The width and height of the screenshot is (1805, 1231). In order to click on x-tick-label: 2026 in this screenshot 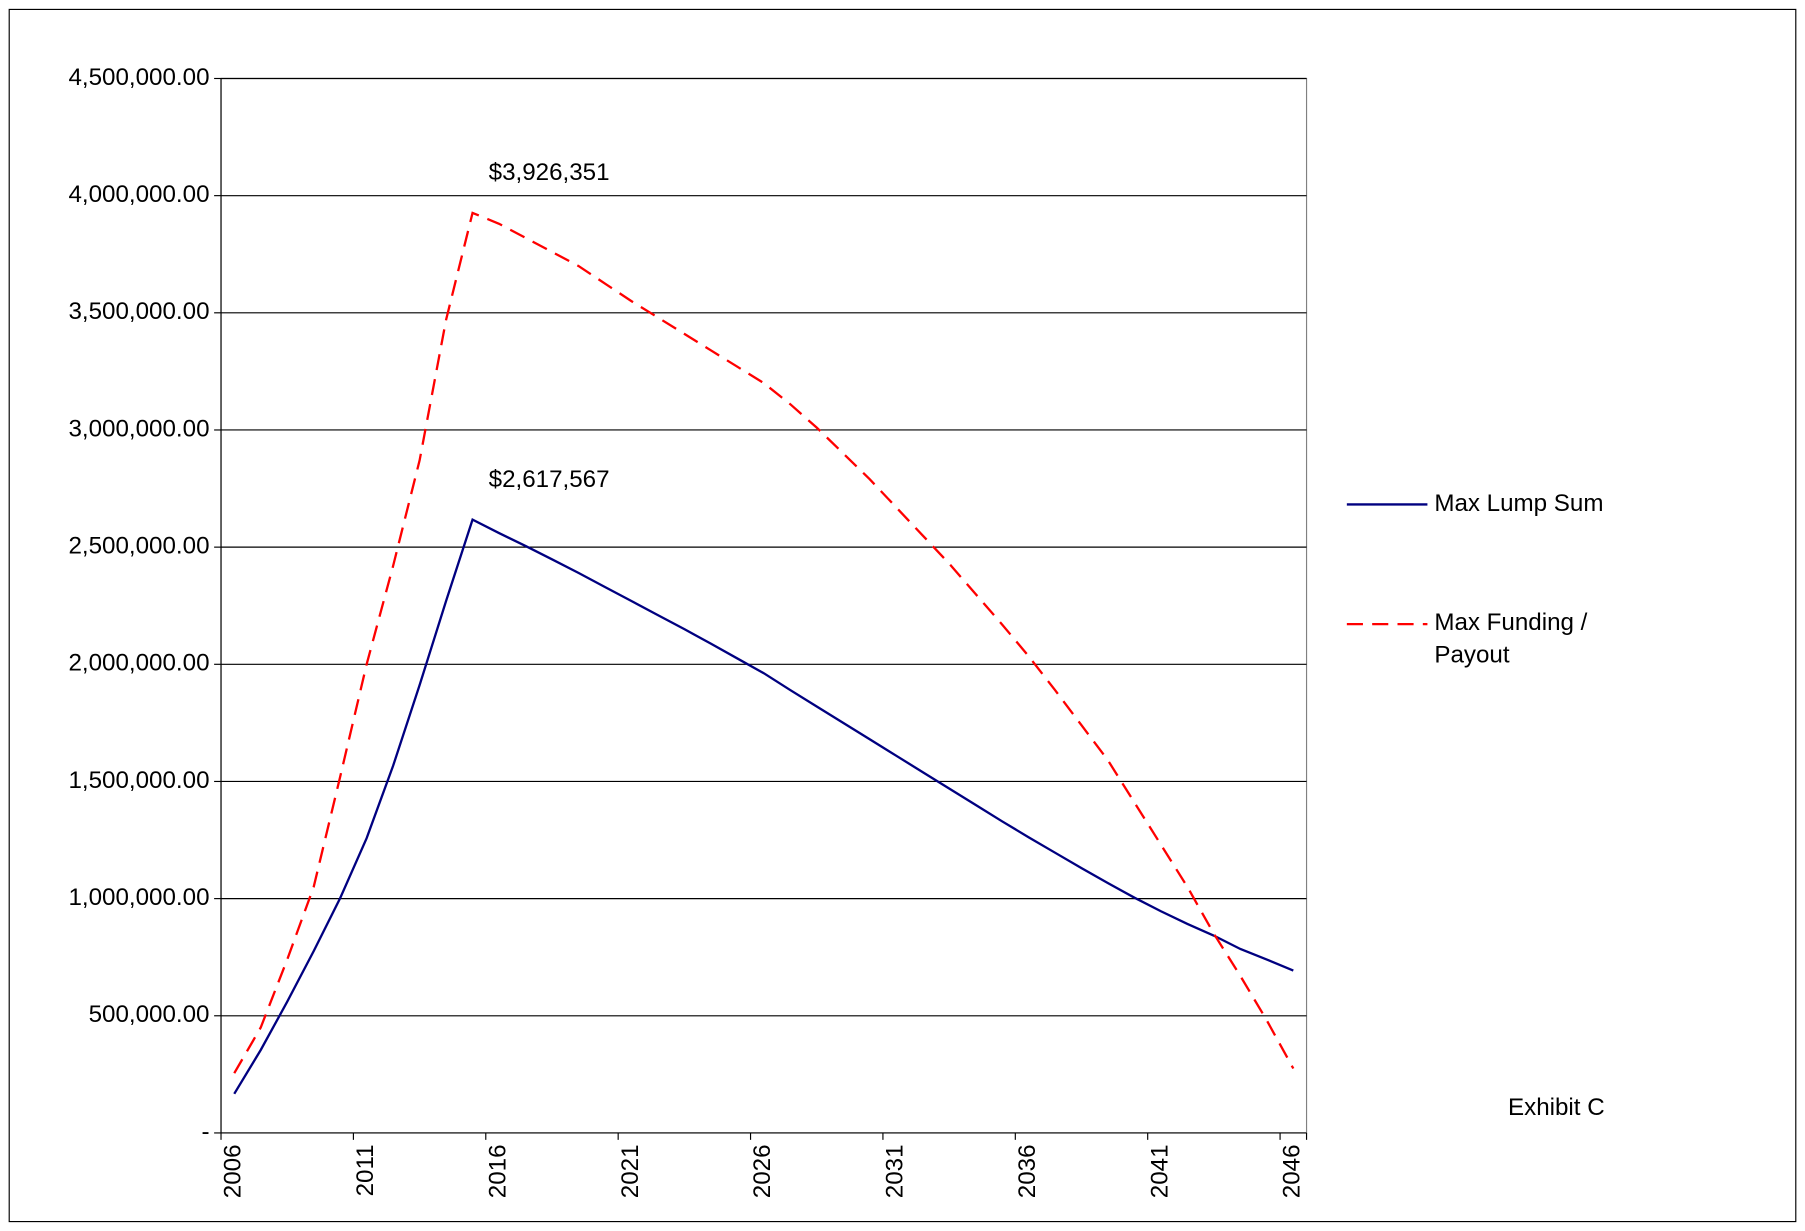, I will do `click(762, 1171)`.